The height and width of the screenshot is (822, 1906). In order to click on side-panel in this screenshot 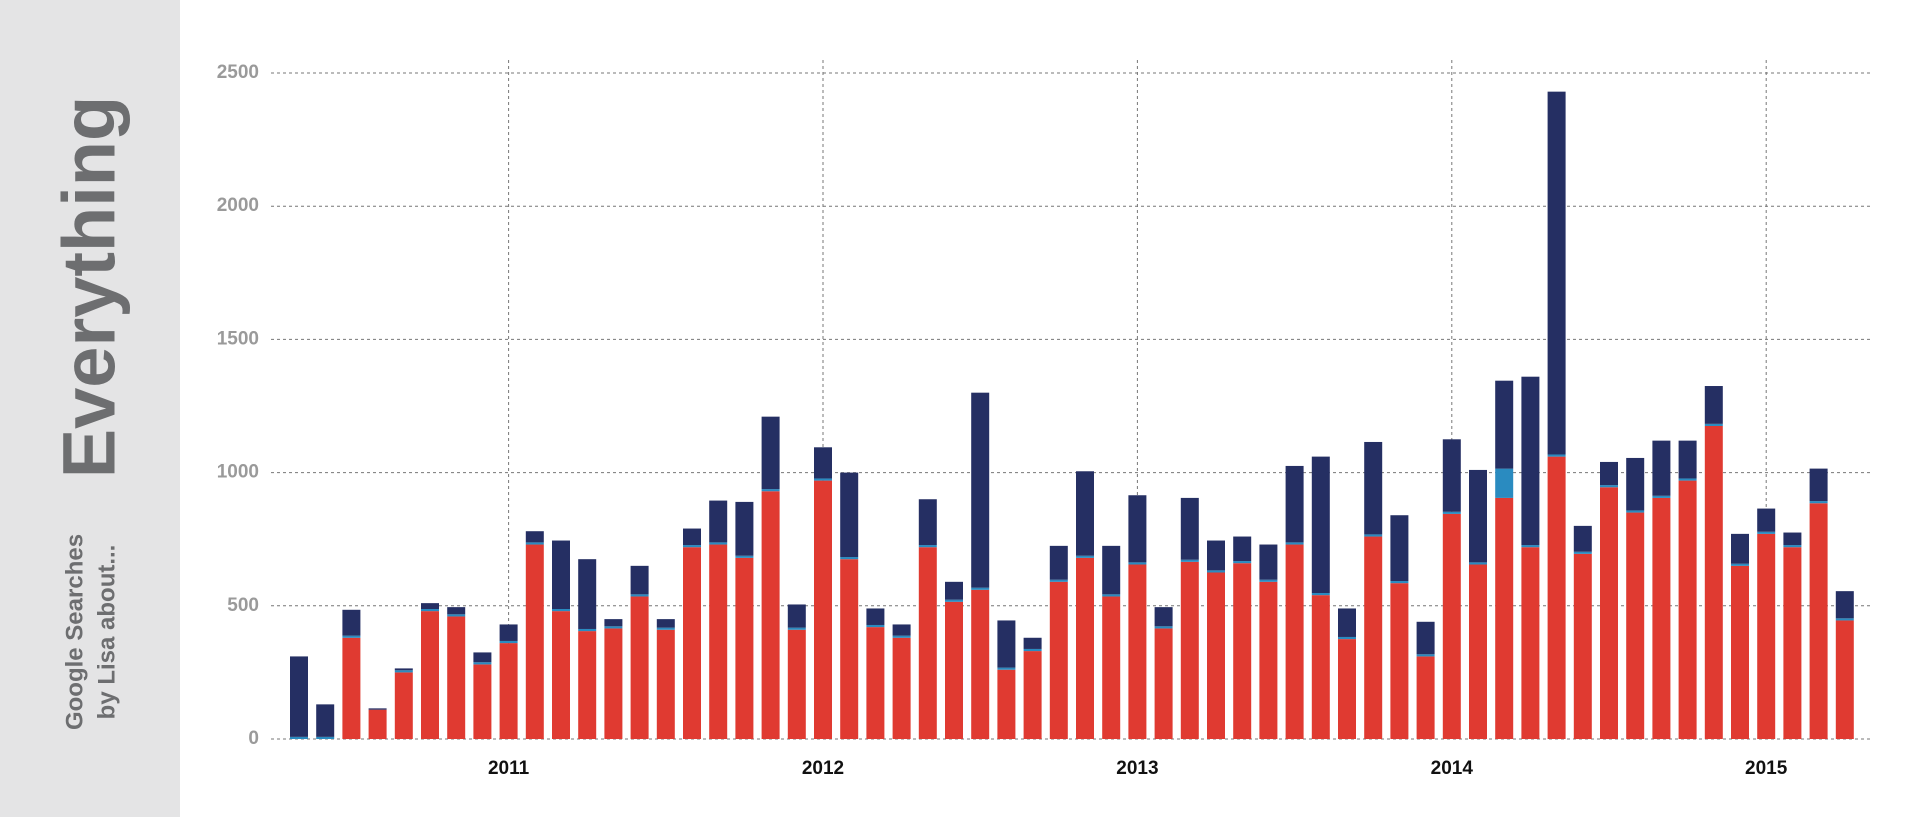, I will do `click(90, 408)`.